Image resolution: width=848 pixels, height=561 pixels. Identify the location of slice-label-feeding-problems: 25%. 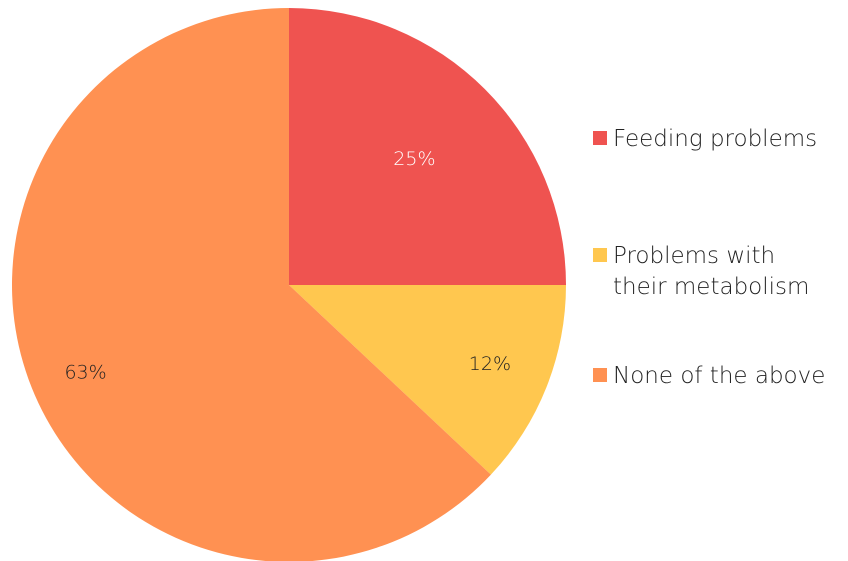
(414, 159).